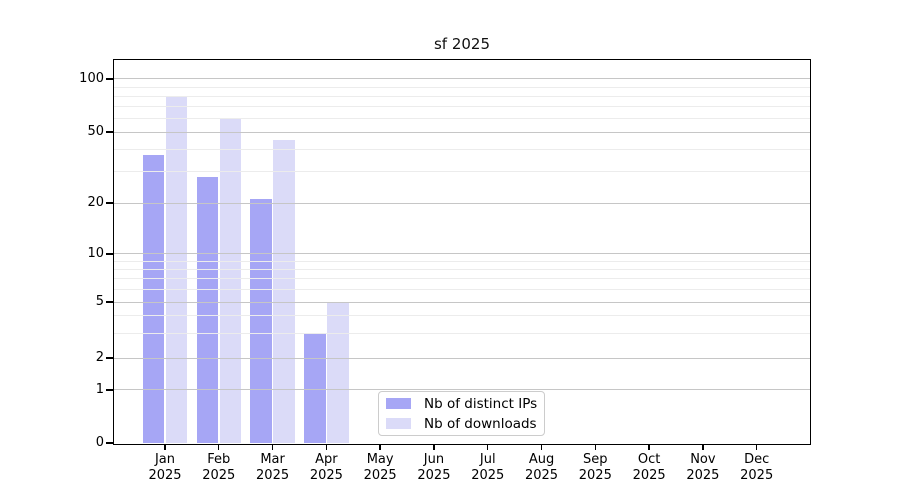 This screenshot has width=900, height=500. Describe the element at coordinates (95, 131) in the screenshot. I see `y-tick-label: 50` at that location.